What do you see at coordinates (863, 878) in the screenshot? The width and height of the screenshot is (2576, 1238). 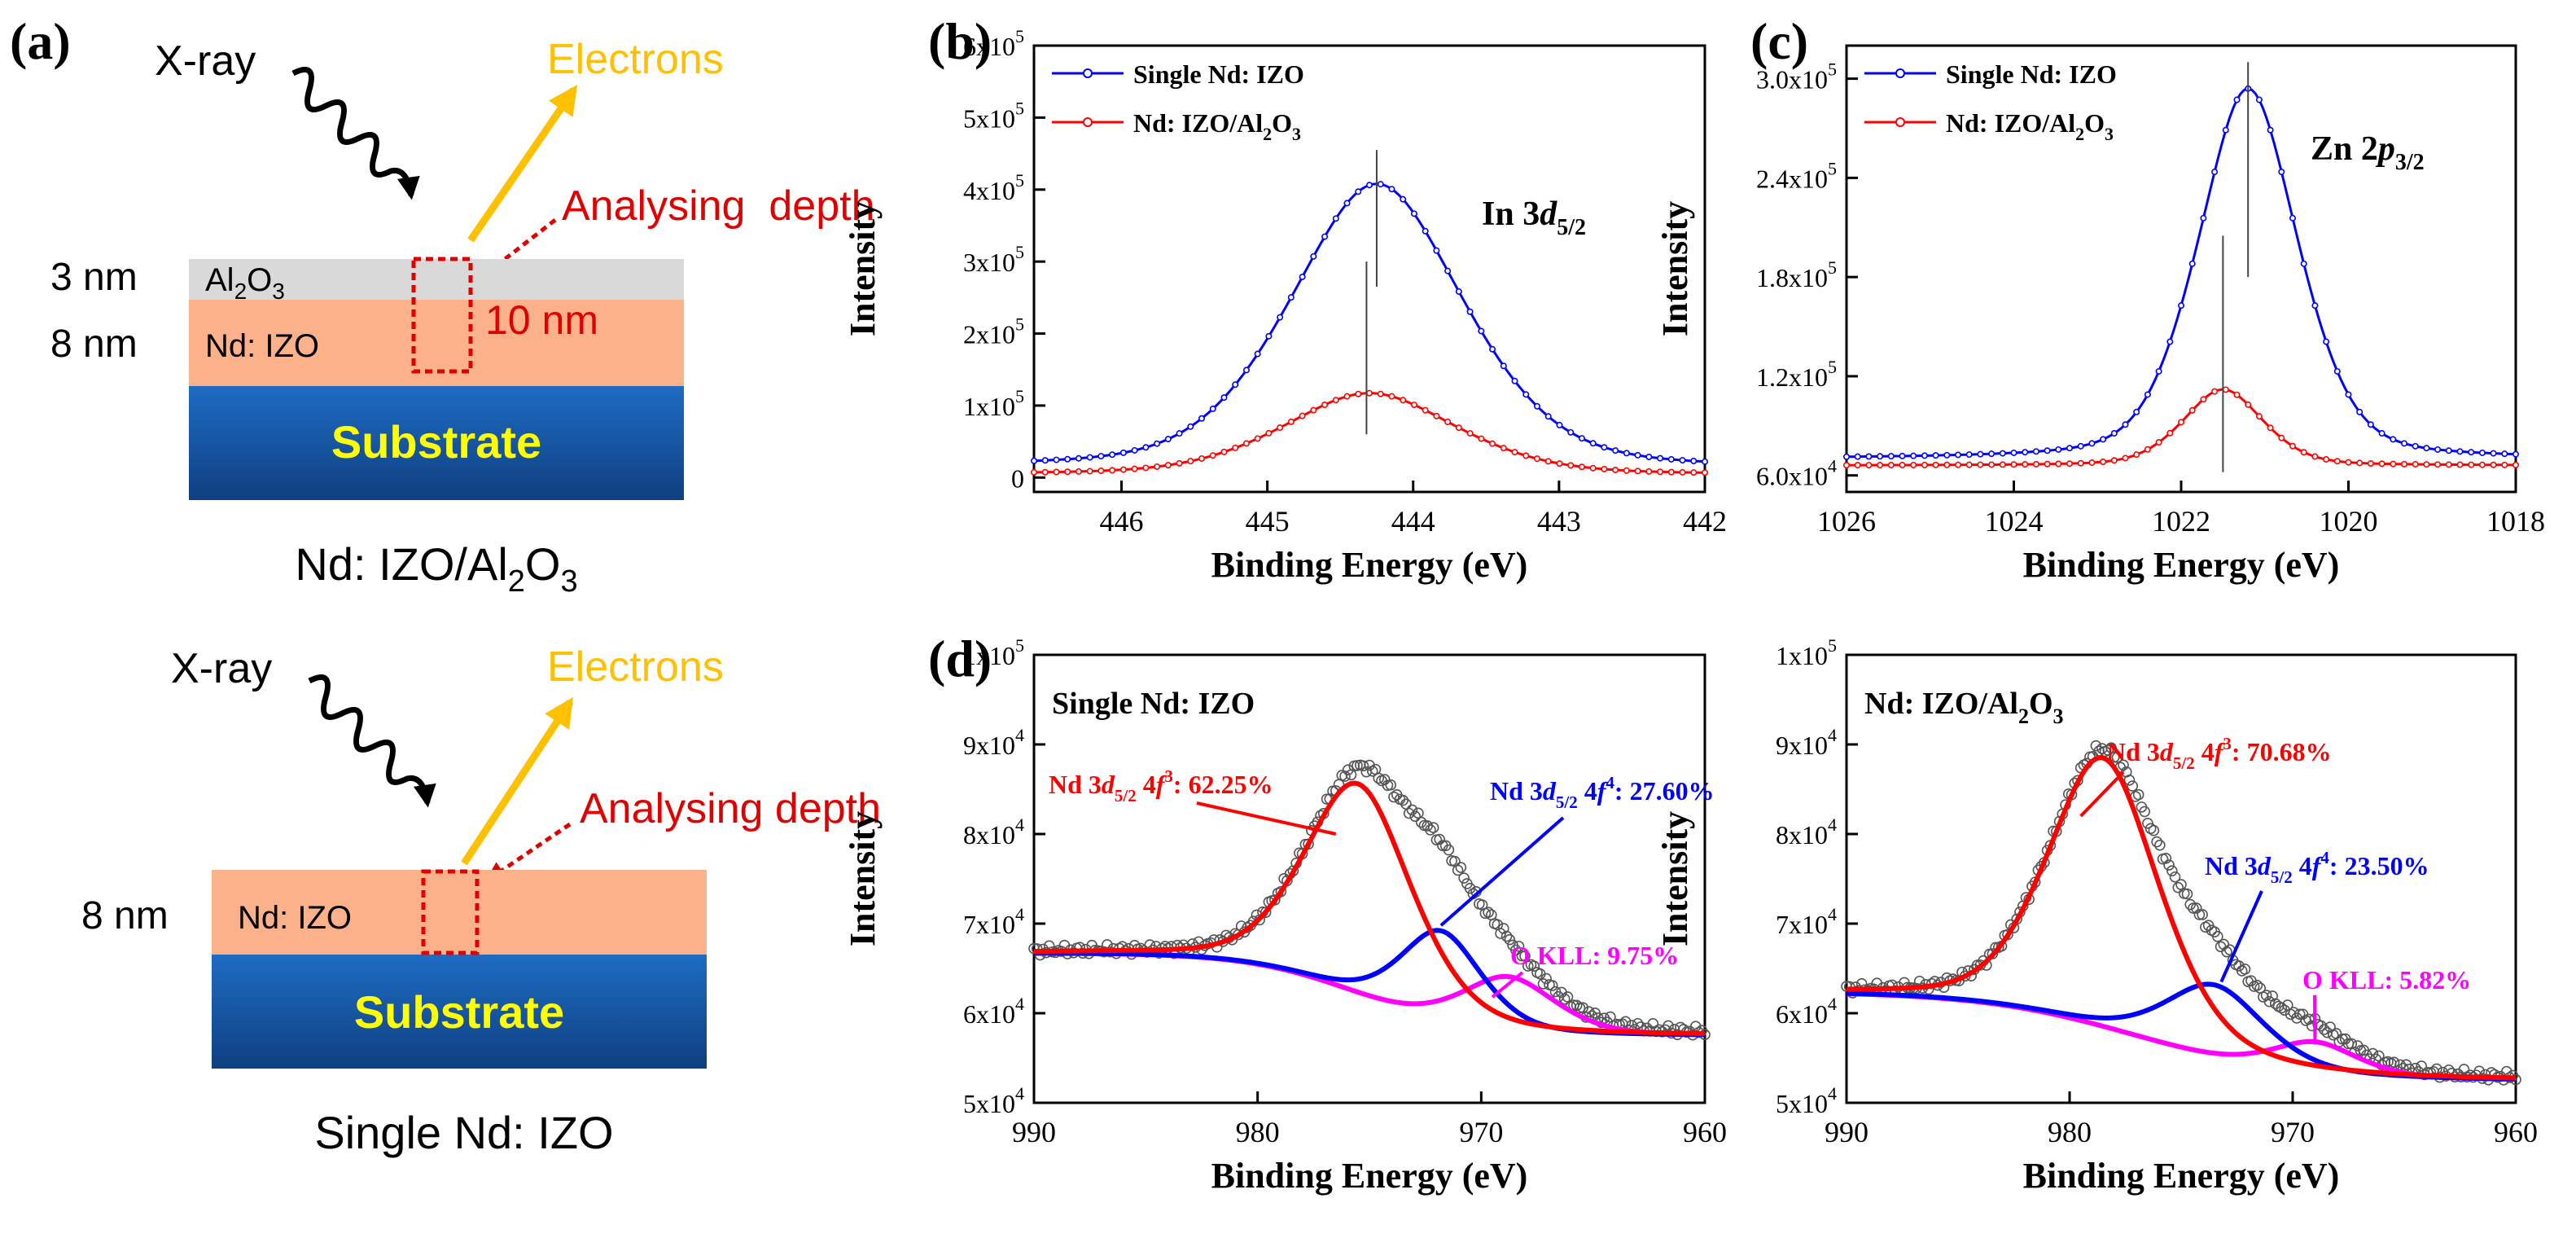 I see `y-axis-label: Intensity` at bounding box center [863, 878].